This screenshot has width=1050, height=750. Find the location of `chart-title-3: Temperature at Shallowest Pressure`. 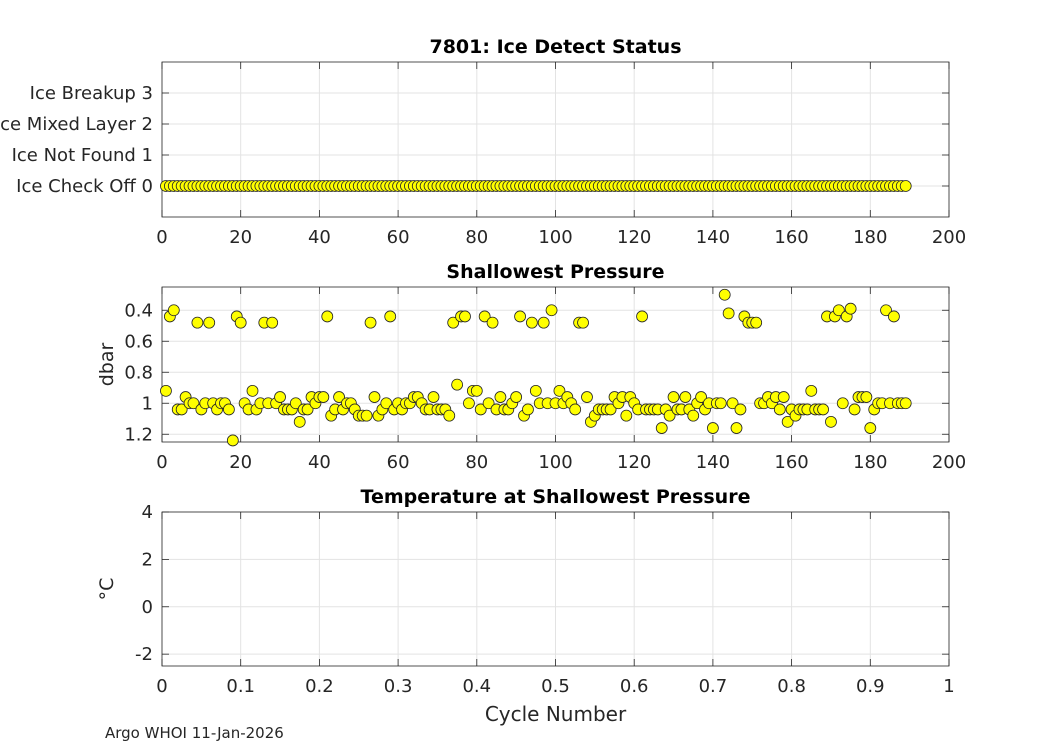

chart-title-3: Temperature at Shallowest Pressure is located at coordinates (556, 497).